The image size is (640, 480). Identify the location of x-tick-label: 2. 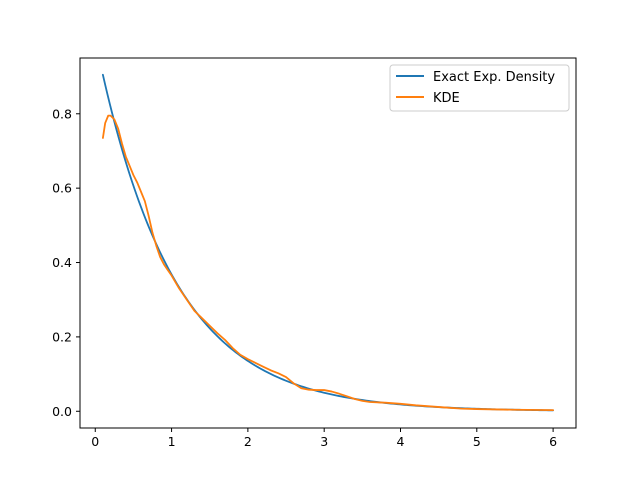
(248, 441).